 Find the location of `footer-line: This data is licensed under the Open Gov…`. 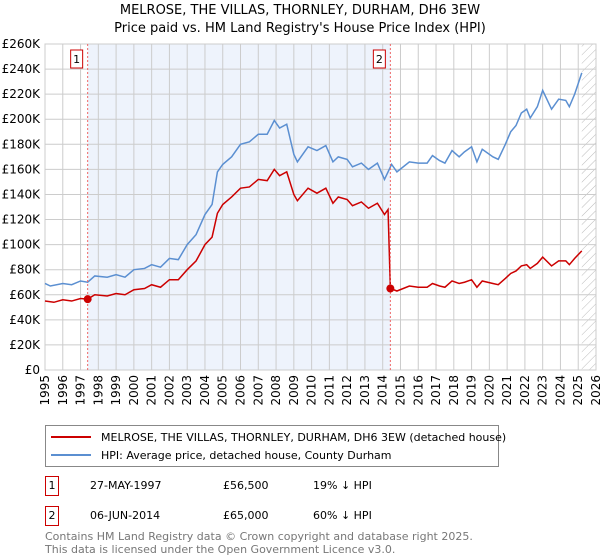

footer-line: This data is licensed under the Open Gov… is located at coordinates (220, 549).